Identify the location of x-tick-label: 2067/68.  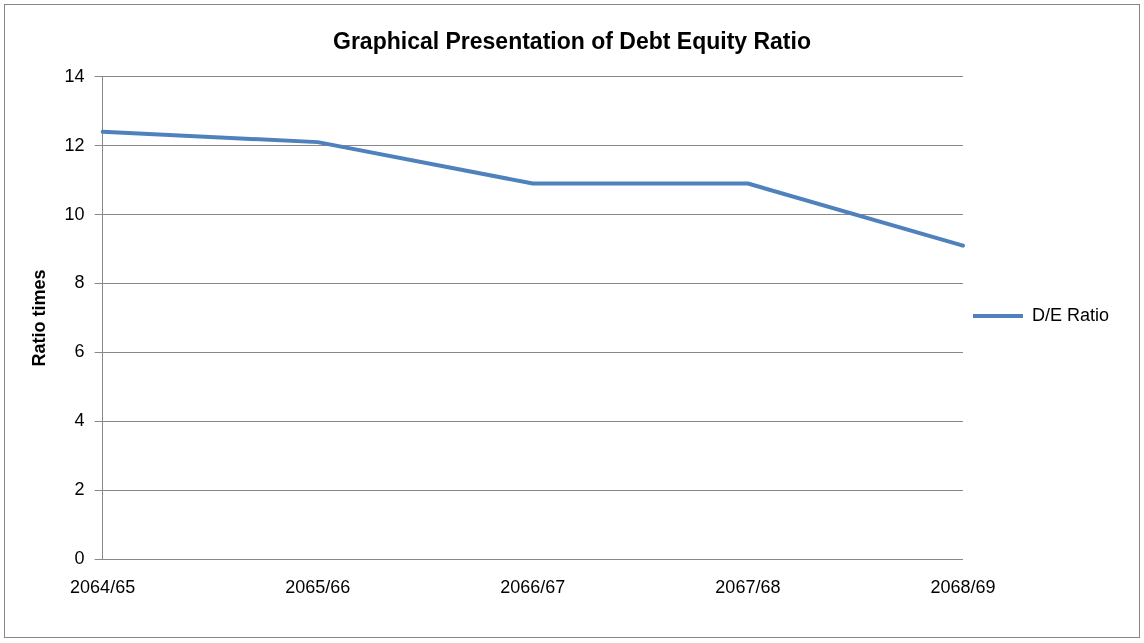
(748, 587).